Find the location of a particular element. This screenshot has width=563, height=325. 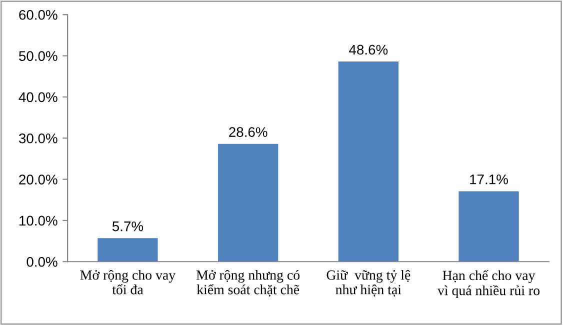

y-tick-label: 20.0% is located at coordinates (38, 179).